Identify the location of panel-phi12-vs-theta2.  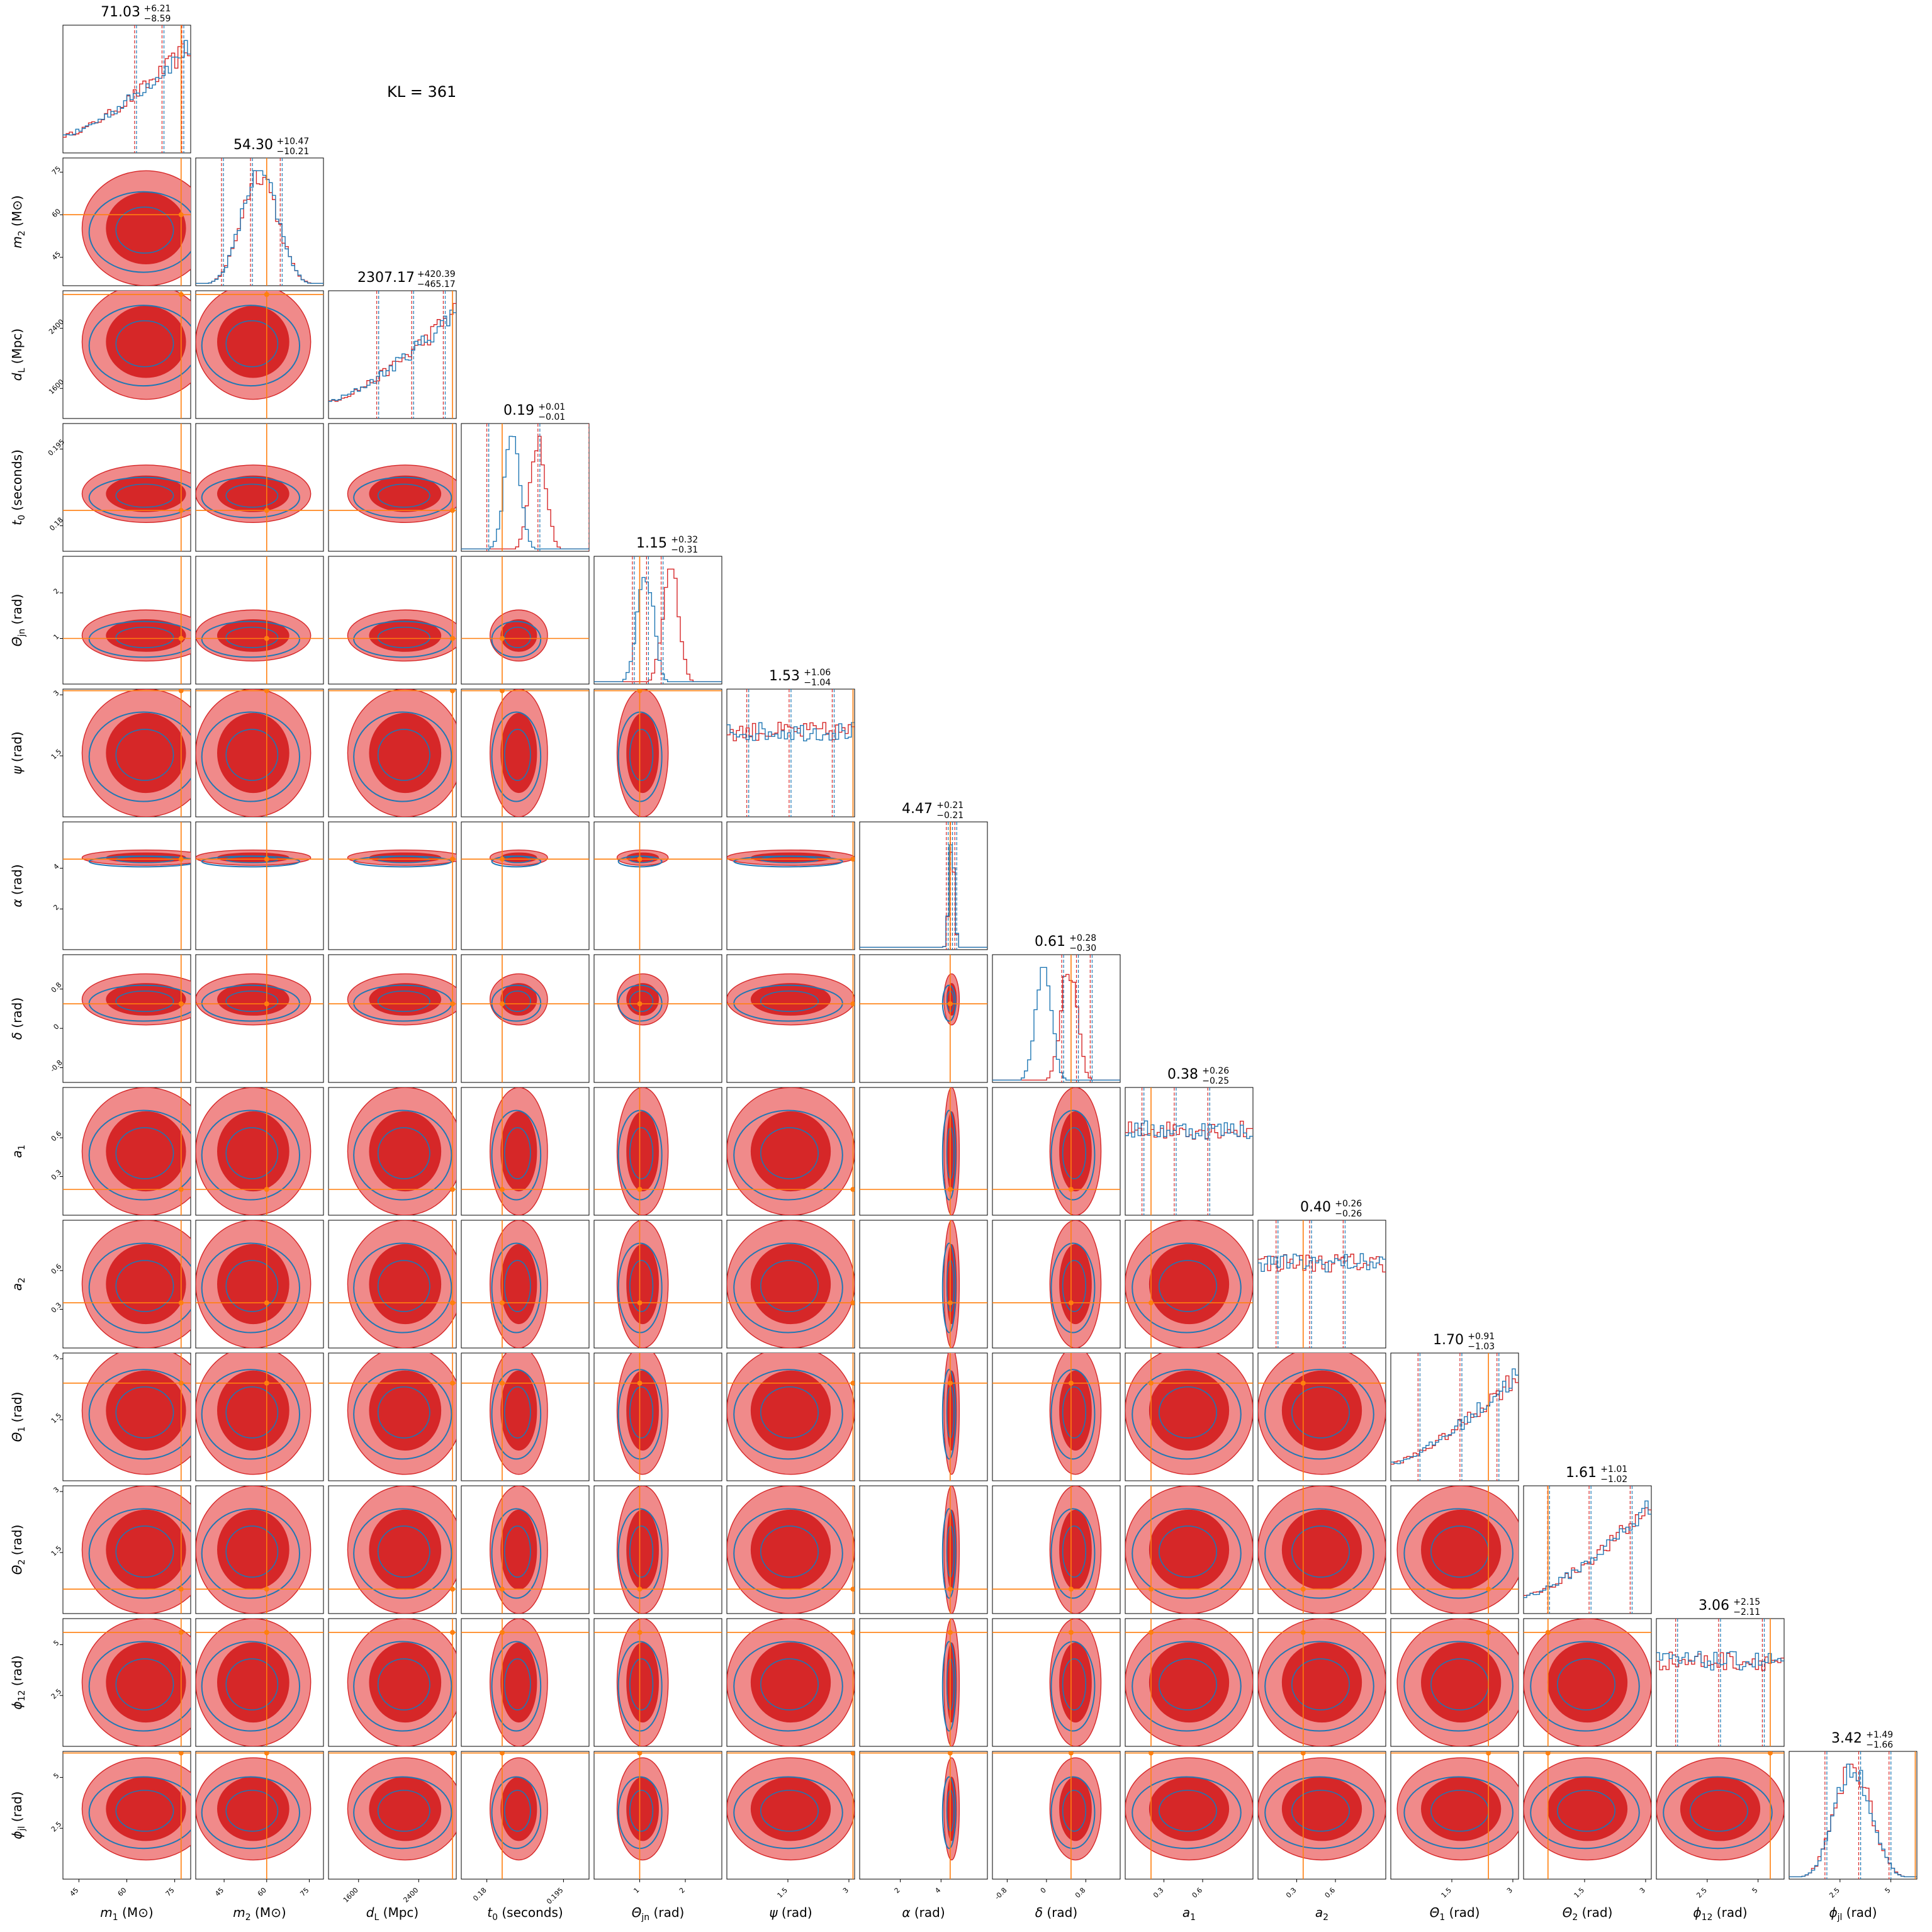
(1587, 1682).